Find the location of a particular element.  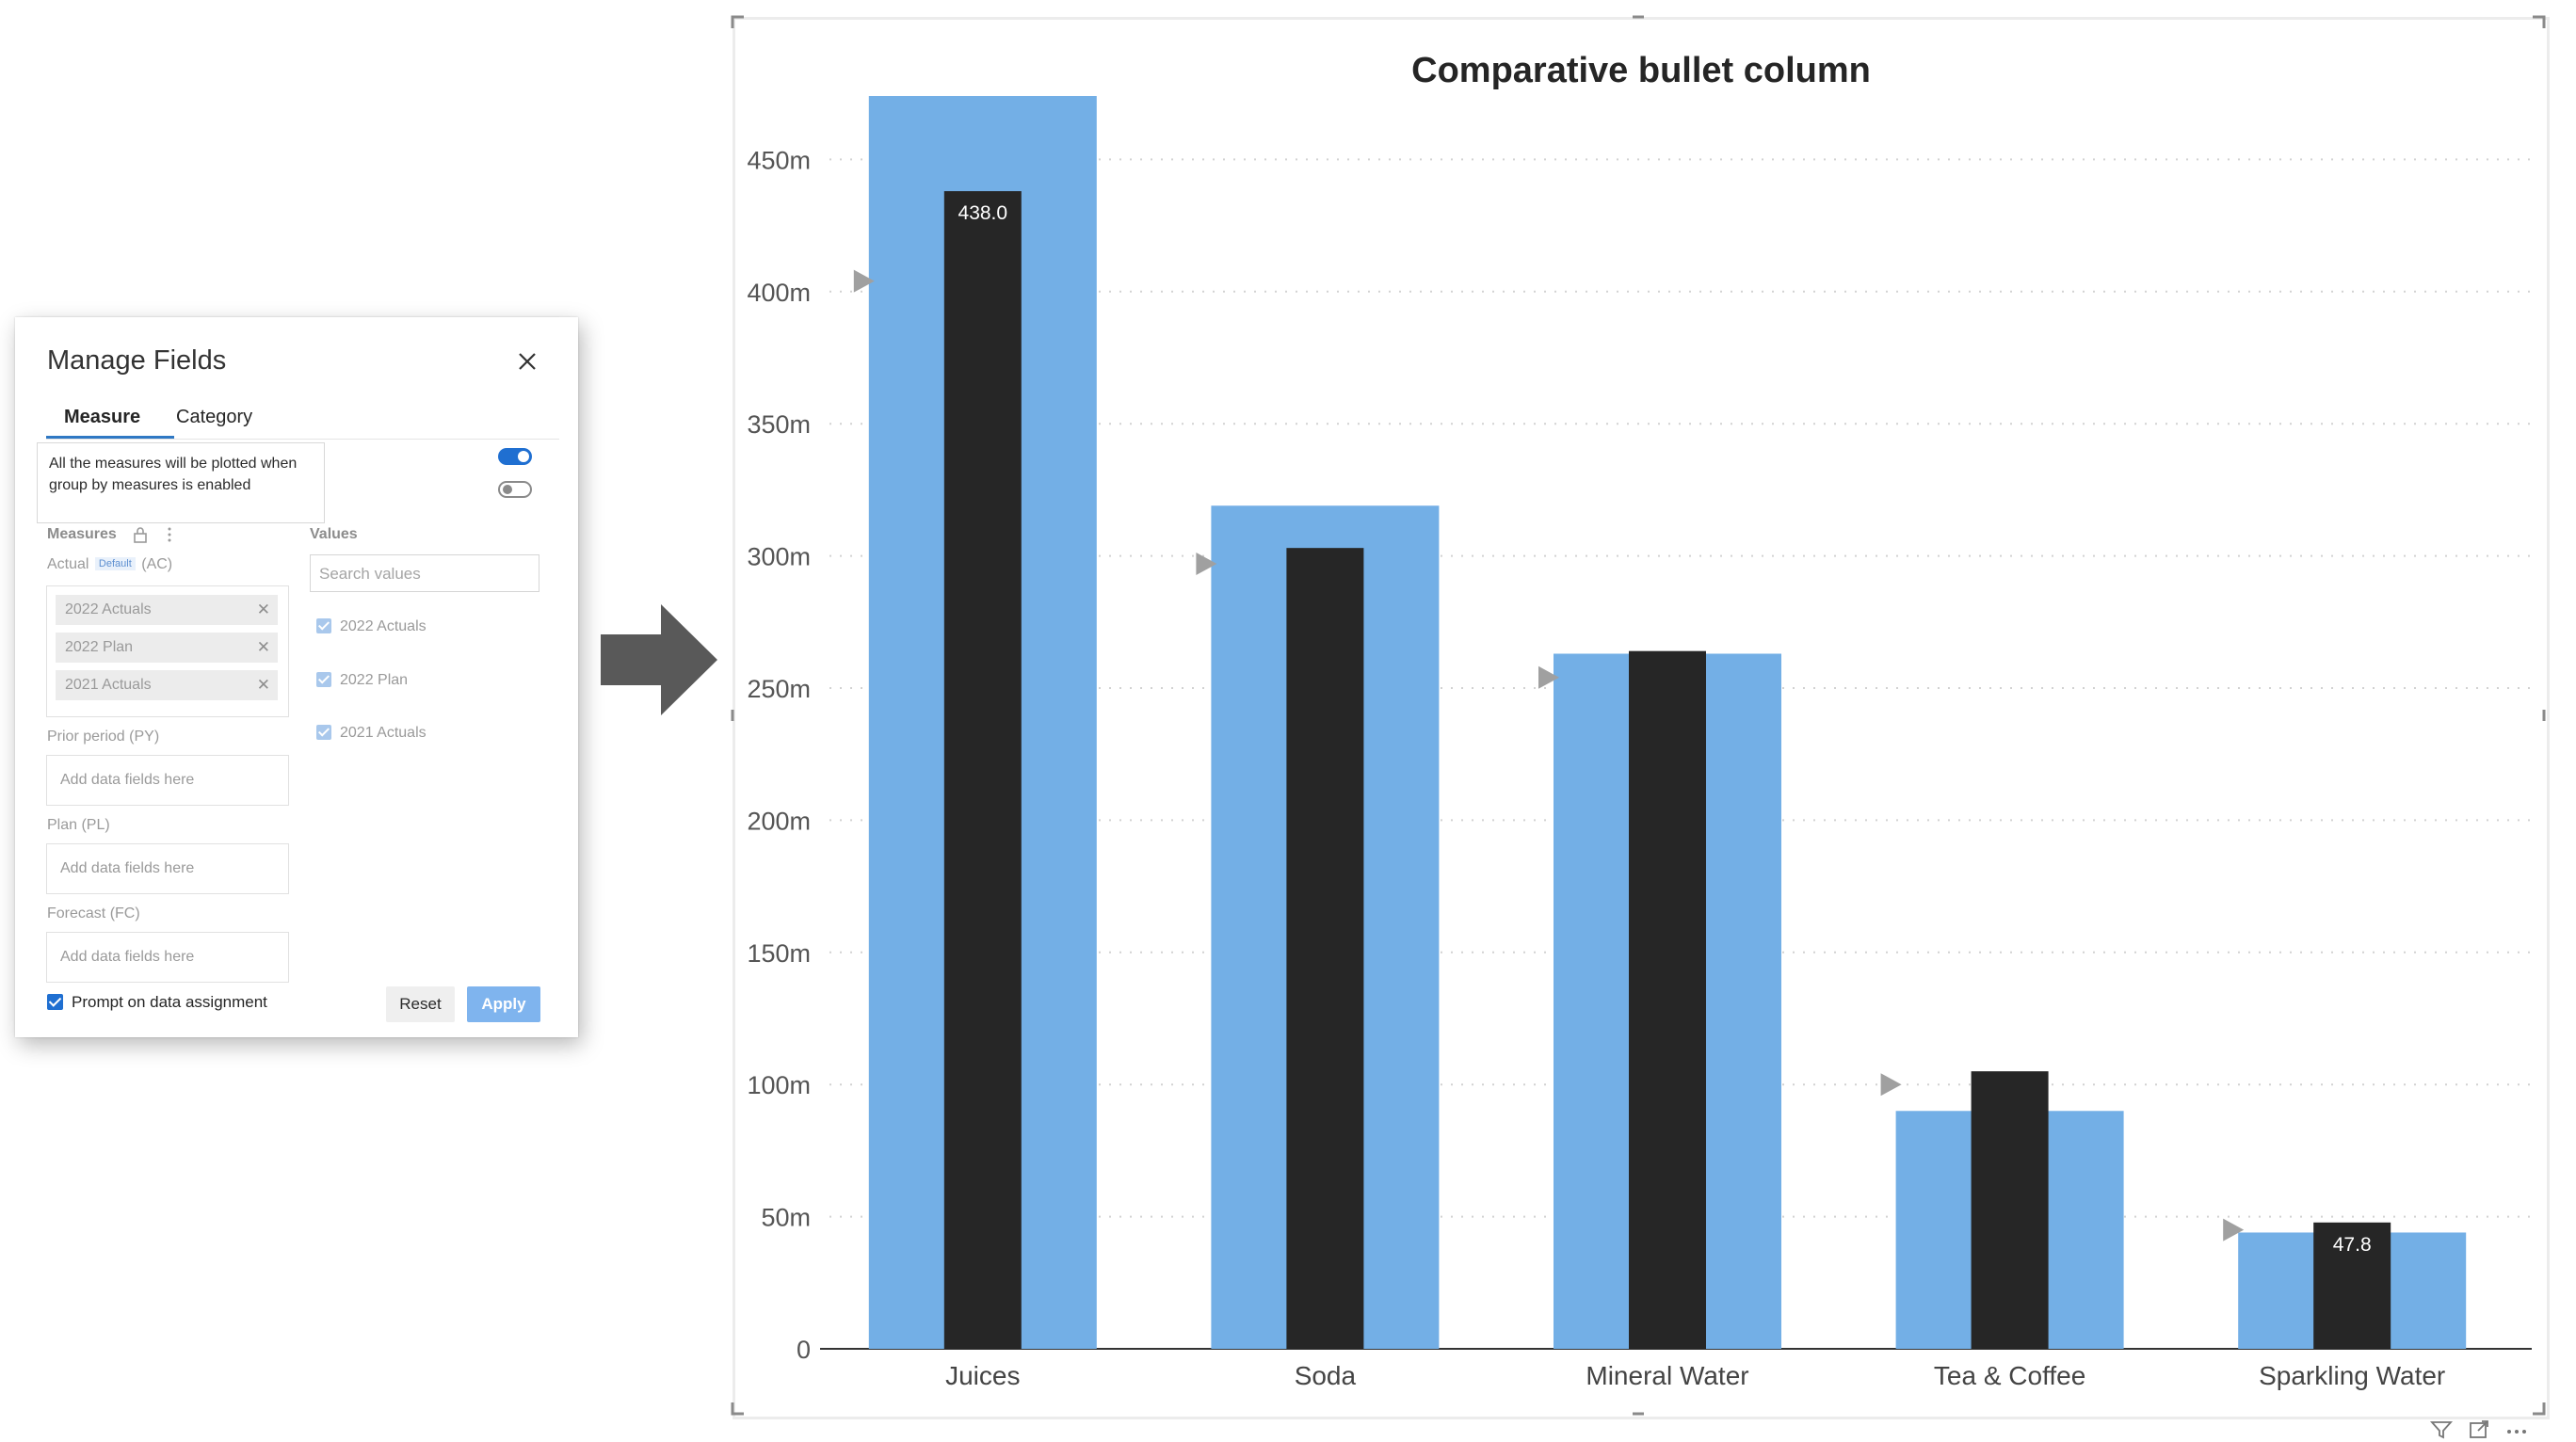

close-icon is located at coordinates (527, 361).